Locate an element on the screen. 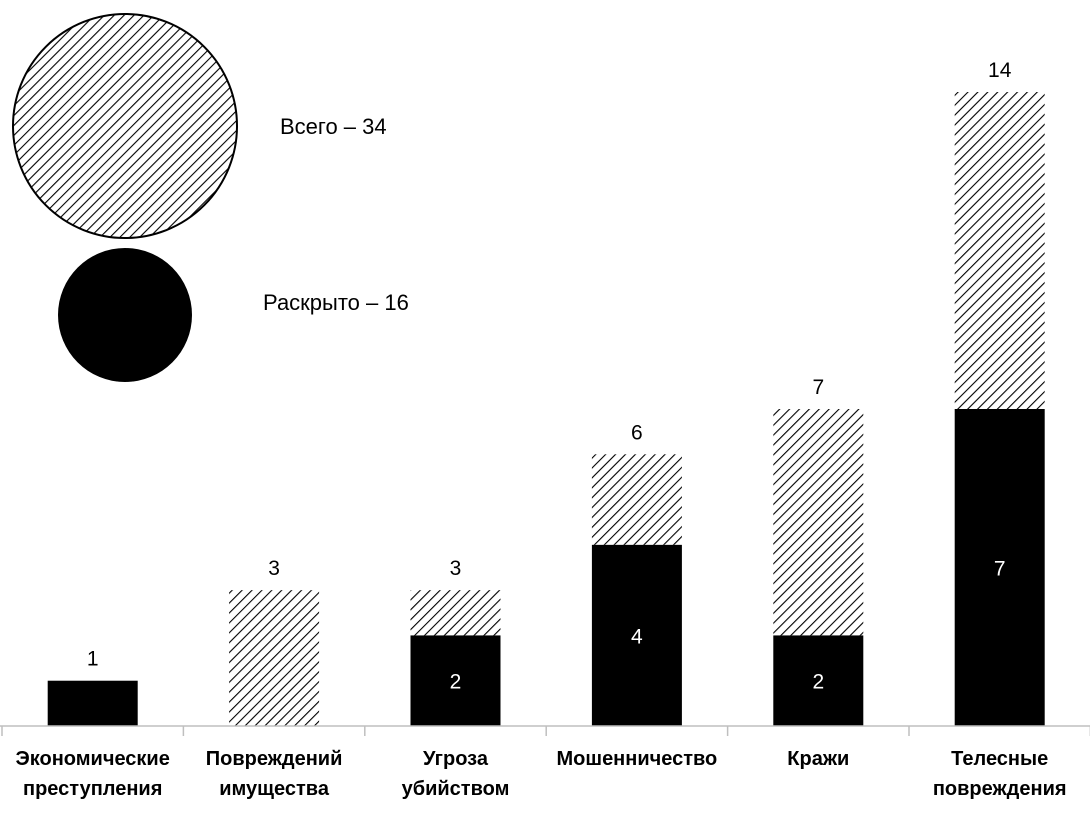 The width and height of the screenshot is (1090, 818). legend-total-label: Всего – 34 is located at coordinates (333, 126).